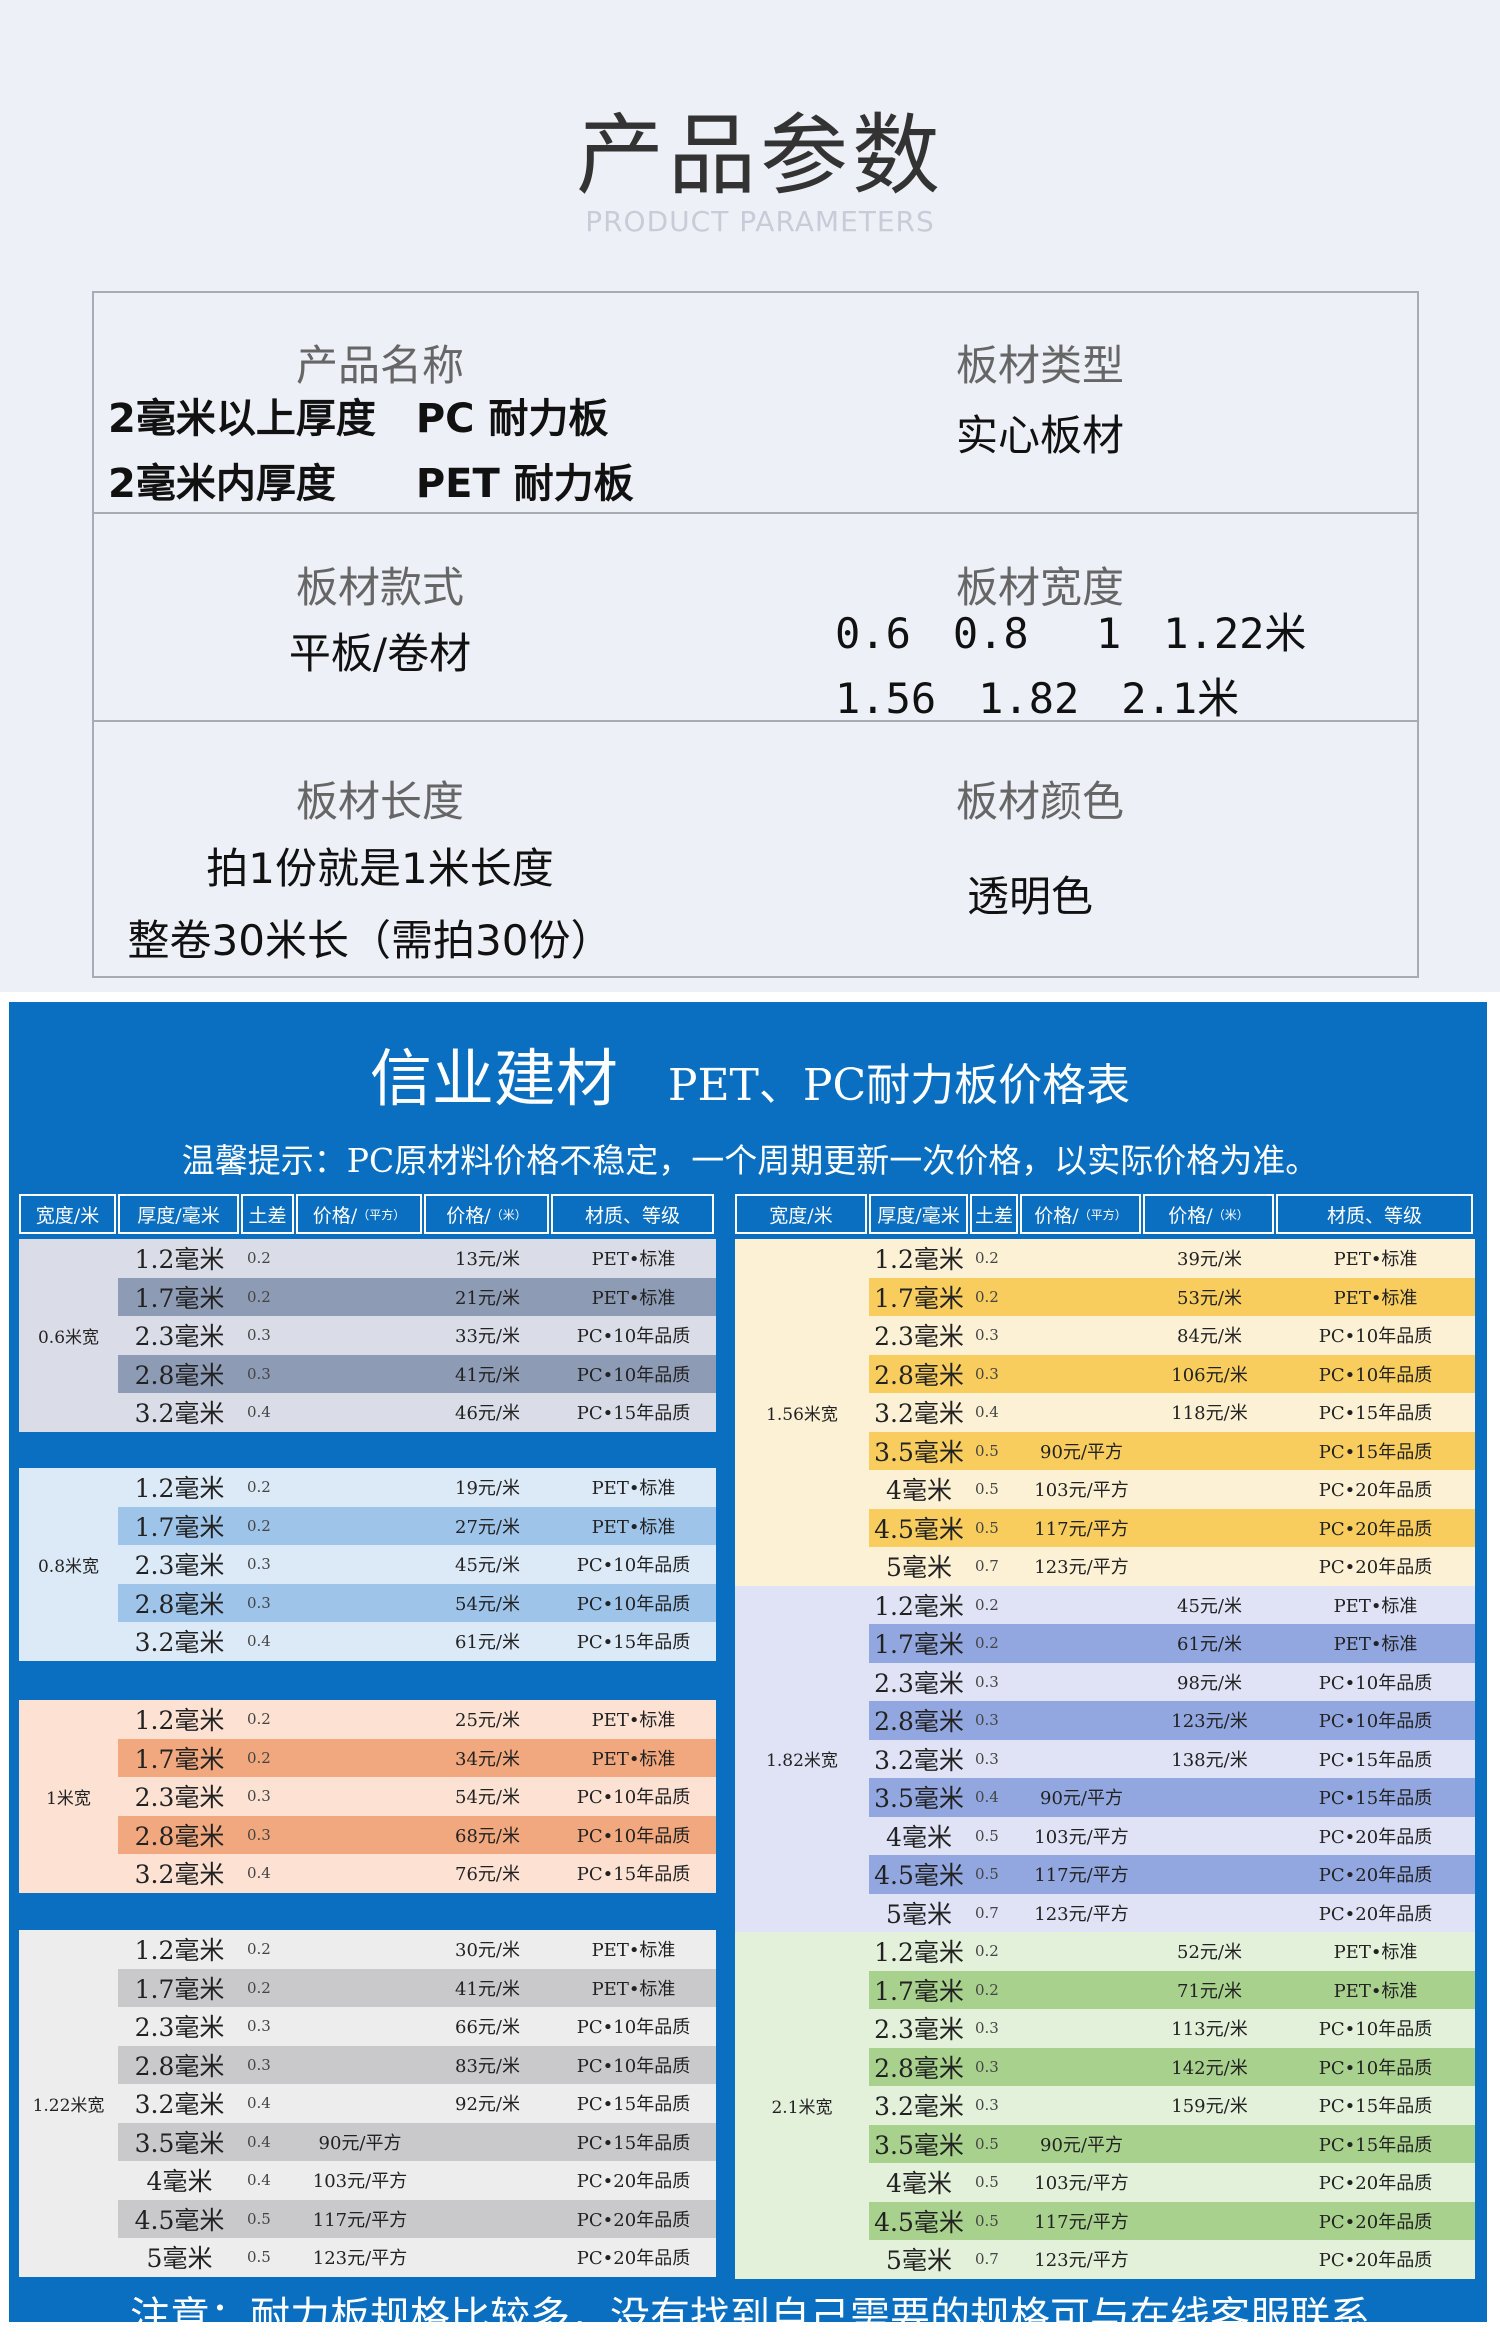 This screenshot has height=2342, width=1500. What do you see at coordinates (417, 1641) in the screenshot?
I see `table-row: 3.2毫米 0.4 61元/米 PC•15年品质` at bounding box center [417, 1641].